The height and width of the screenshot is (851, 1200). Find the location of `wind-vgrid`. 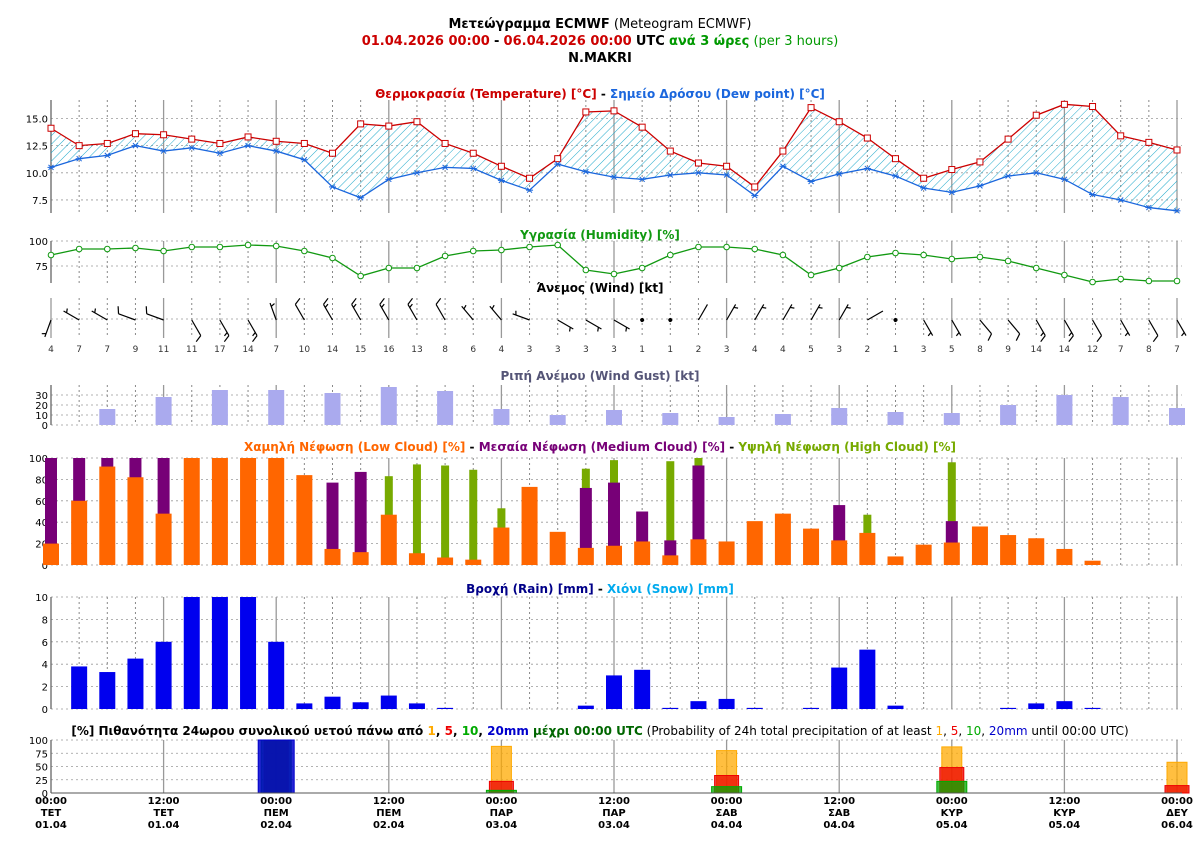

wind-vgrid is located at coordinates (614, 318).